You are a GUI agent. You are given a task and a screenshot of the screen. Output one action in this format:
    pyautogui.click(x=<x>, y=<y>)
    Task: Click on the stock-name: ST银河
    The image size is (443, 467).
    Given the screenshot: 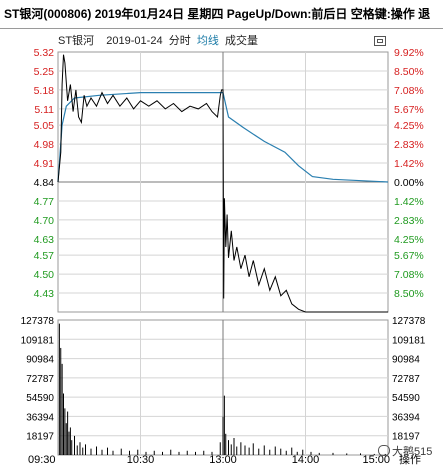 What is the action you would take?
    pyautogui.click(x=76, y=41)
    